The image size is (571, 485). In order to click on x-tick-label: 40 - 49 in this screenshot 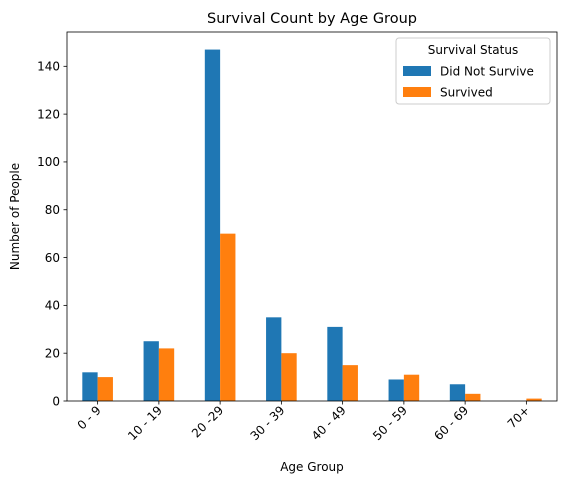, I will do `click(329, 423)`.